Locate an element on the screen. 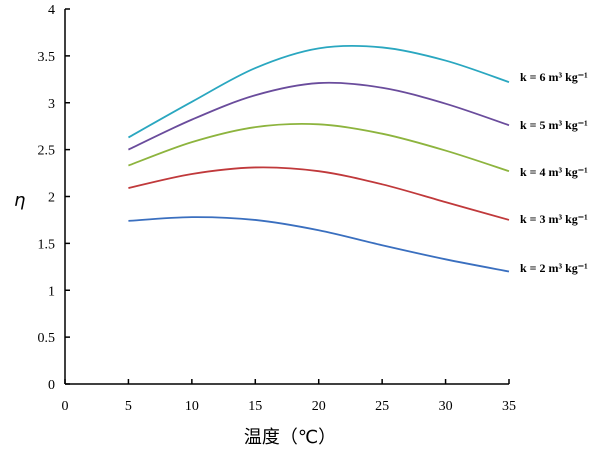  series-label: k = 5 m³ kg⁻¹ is located at coordinates (554, 125).